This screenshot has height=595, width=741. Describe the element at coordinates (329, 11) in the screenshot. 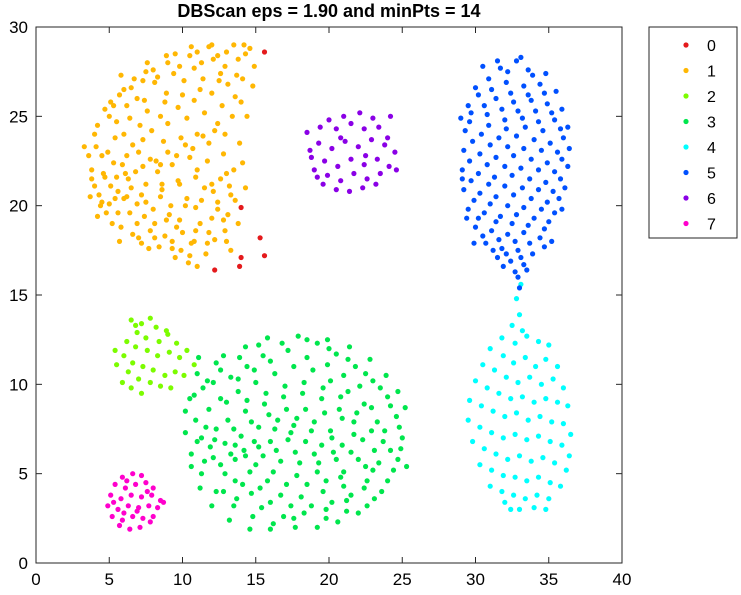

I see `chart-title: DBScan eps = 1.90 and minPts = 14` at that location.